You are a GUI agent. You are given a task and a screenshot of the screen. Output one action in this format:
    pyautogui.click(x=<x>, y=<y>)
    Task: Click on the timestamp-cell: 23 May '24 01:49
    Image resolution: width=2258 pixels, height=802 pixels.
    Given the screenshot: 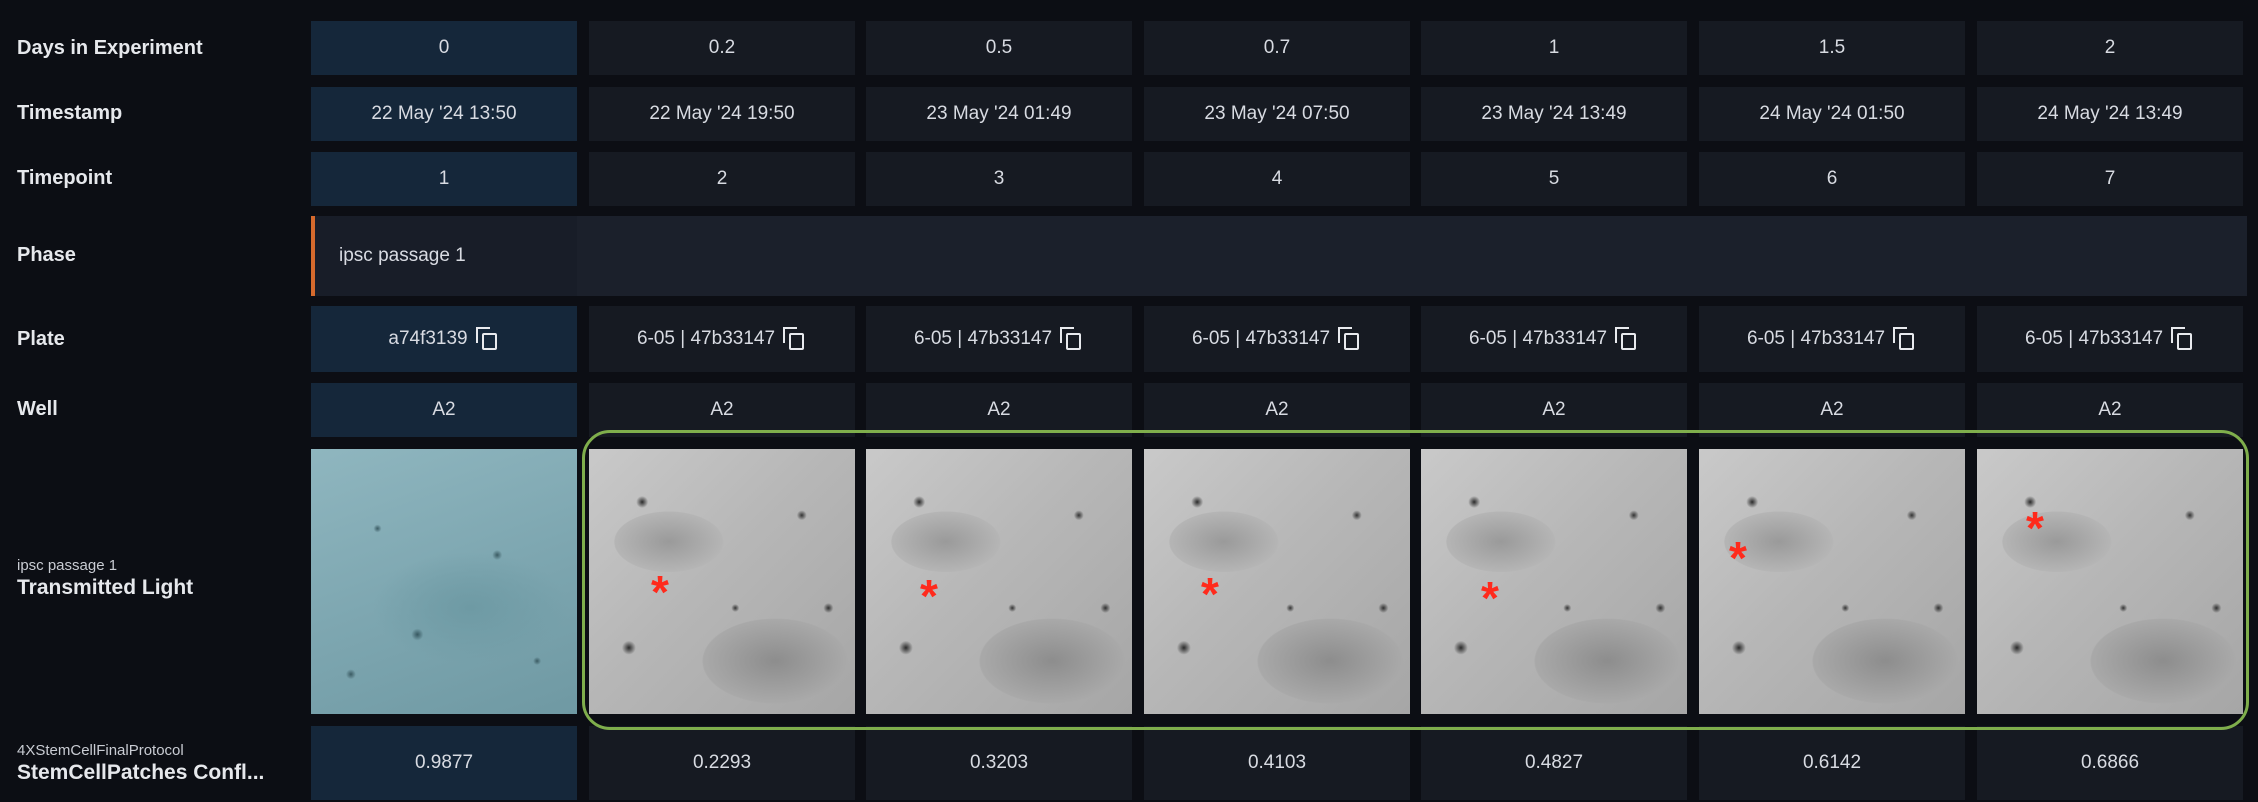 What is the action you would take?
    pyautogui.click(x=999, y=114)
    